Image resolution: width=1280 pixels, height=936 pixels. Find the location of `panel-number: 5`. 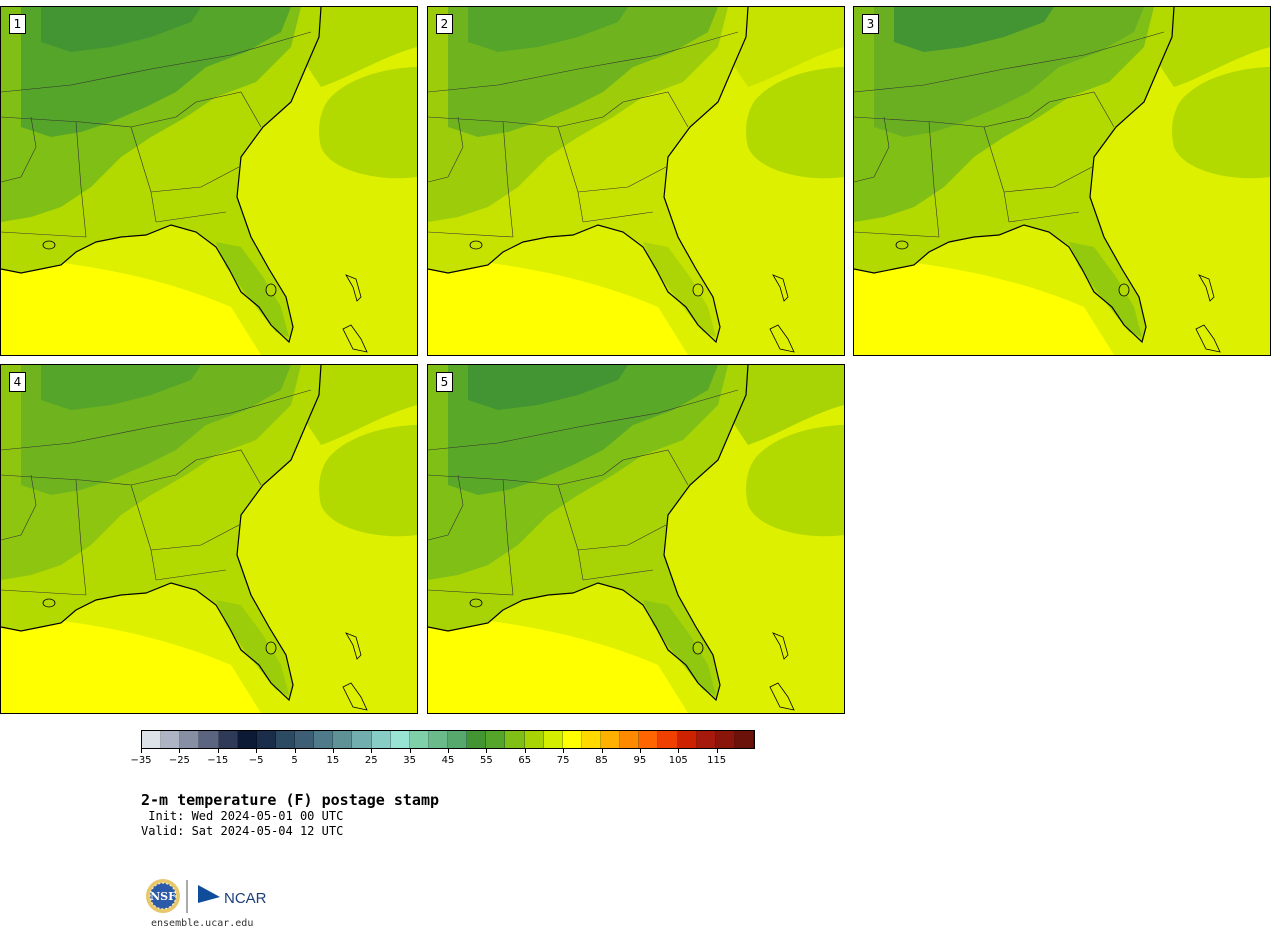

panel-number: 5 is located at coordinates (444, 382).